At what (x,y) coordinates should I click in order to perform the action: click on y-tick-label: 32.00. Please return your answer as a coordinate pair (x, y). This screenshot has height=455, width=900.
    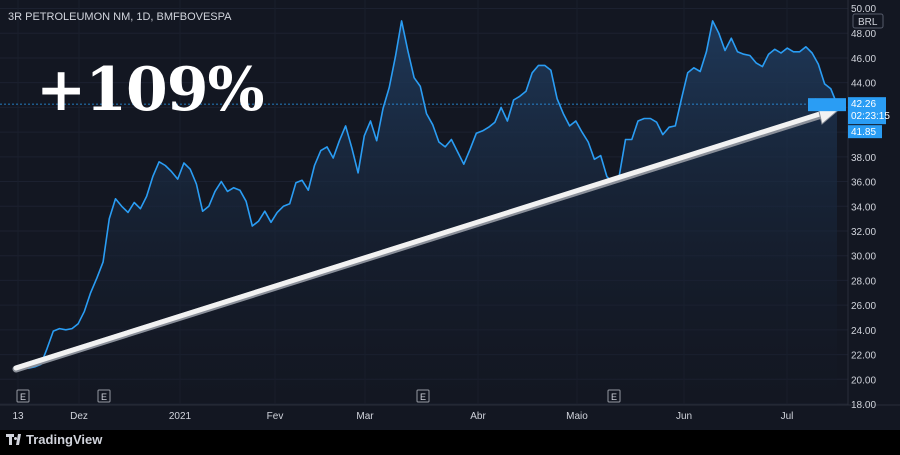
    Looking at the image, I should click on (863, 232).